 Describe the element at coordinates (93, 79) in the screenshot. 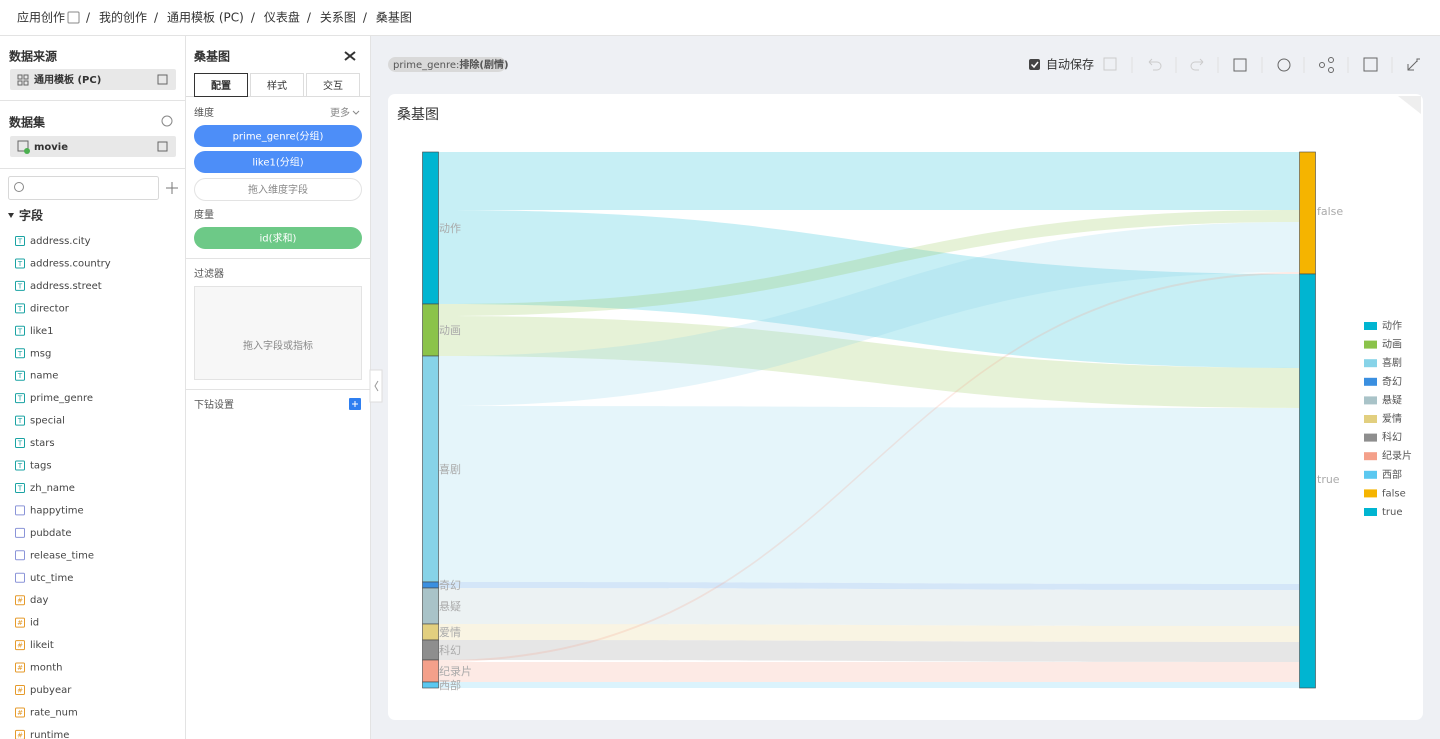

I see `datasource-item` at that location.